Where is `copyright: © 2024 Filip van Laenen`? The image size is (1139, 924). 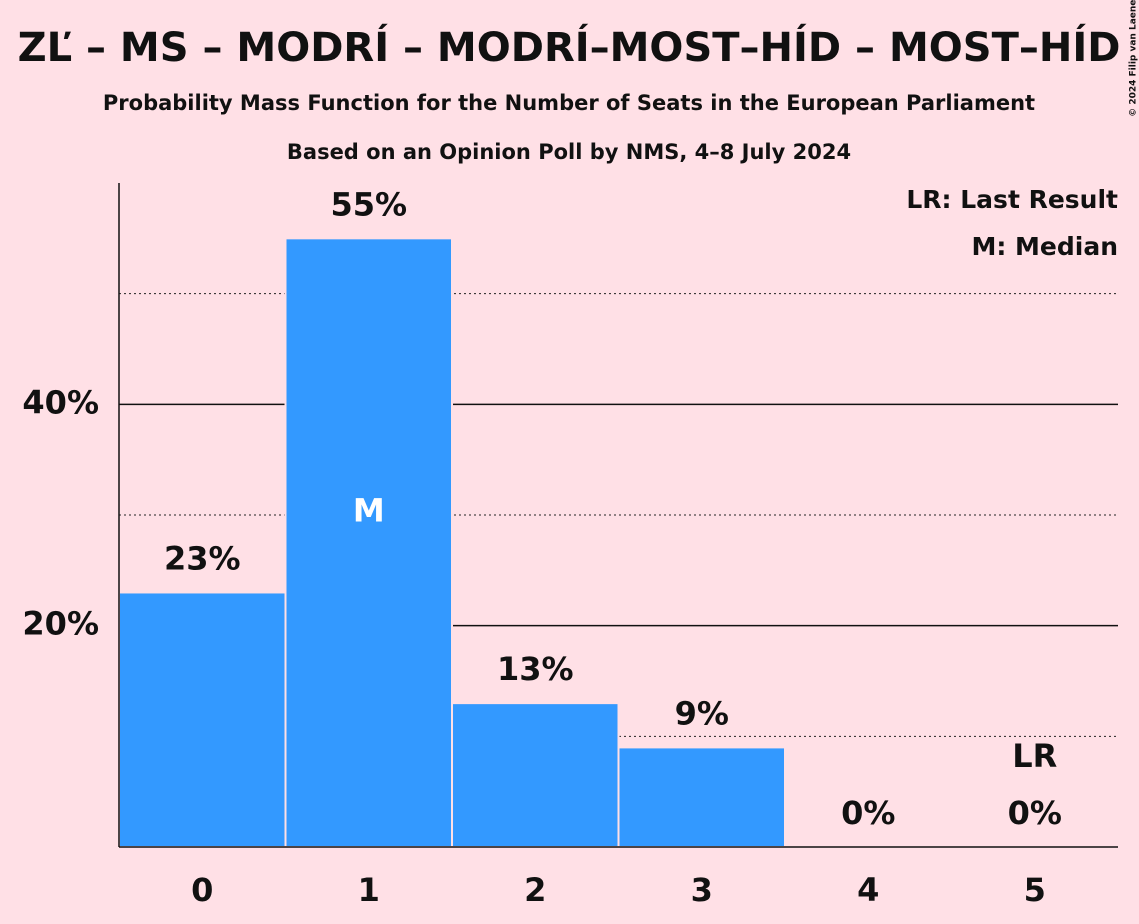 copyright: © 2024 Filip van Laenen is located at coordinates (1134, 58).